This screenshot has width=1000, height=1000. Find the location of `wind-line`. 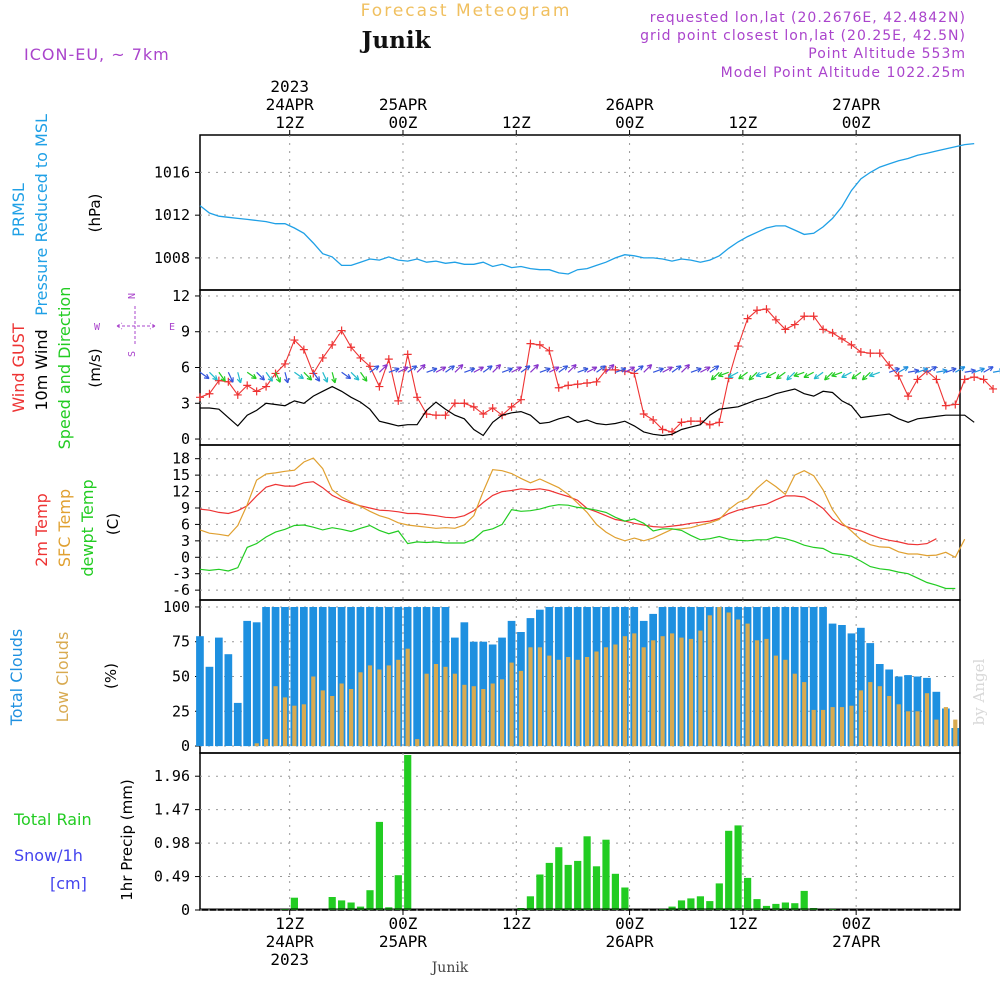

wind-line is located at coordinates (587, 411).